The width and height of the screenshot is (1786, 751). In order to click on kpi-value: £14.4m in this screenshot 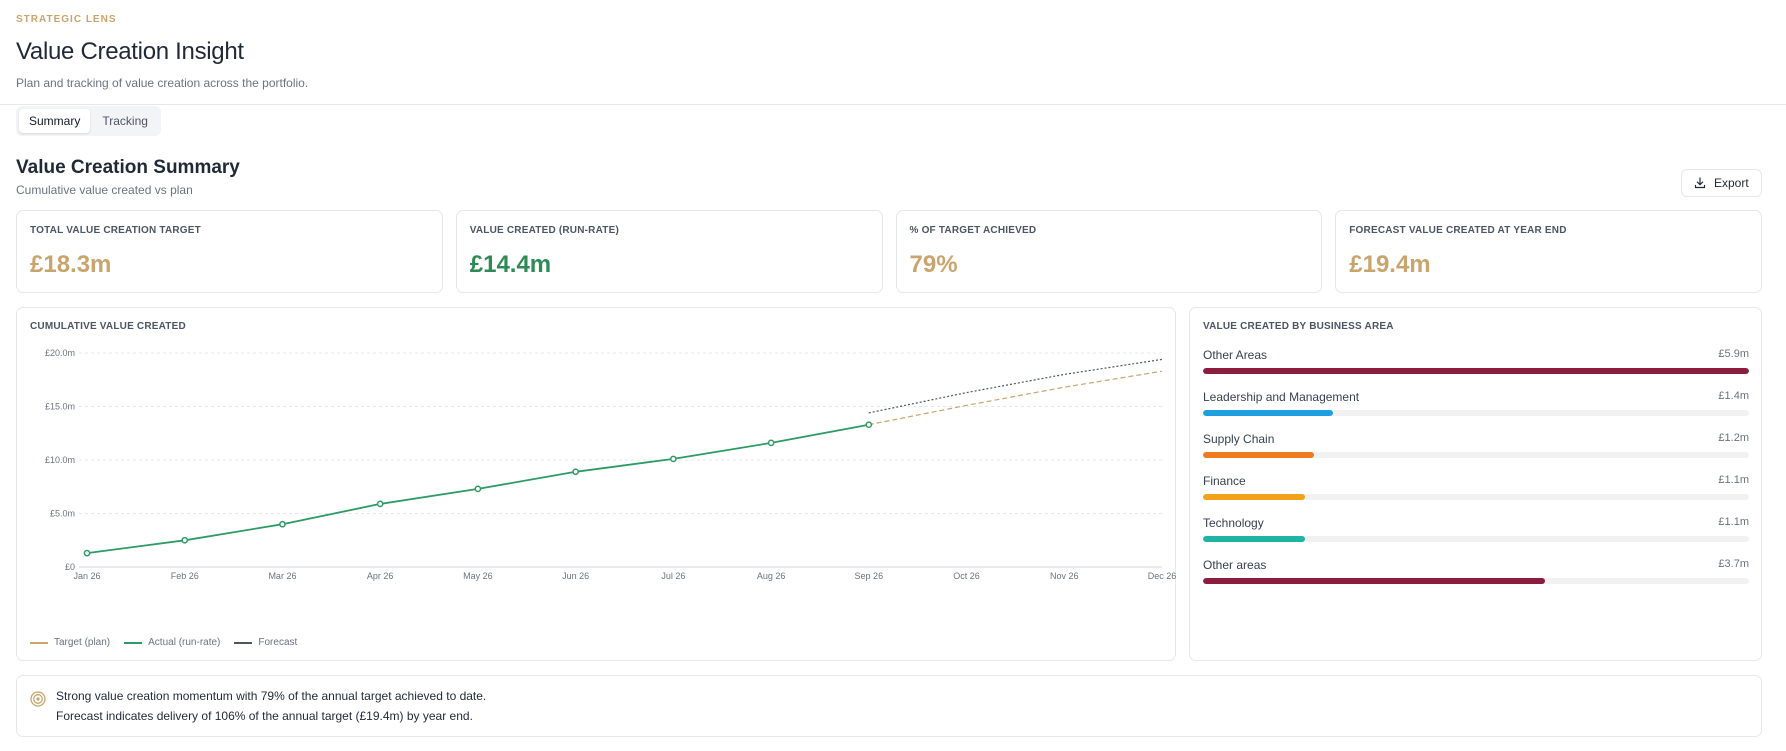, I will do `click(510, 264)`.